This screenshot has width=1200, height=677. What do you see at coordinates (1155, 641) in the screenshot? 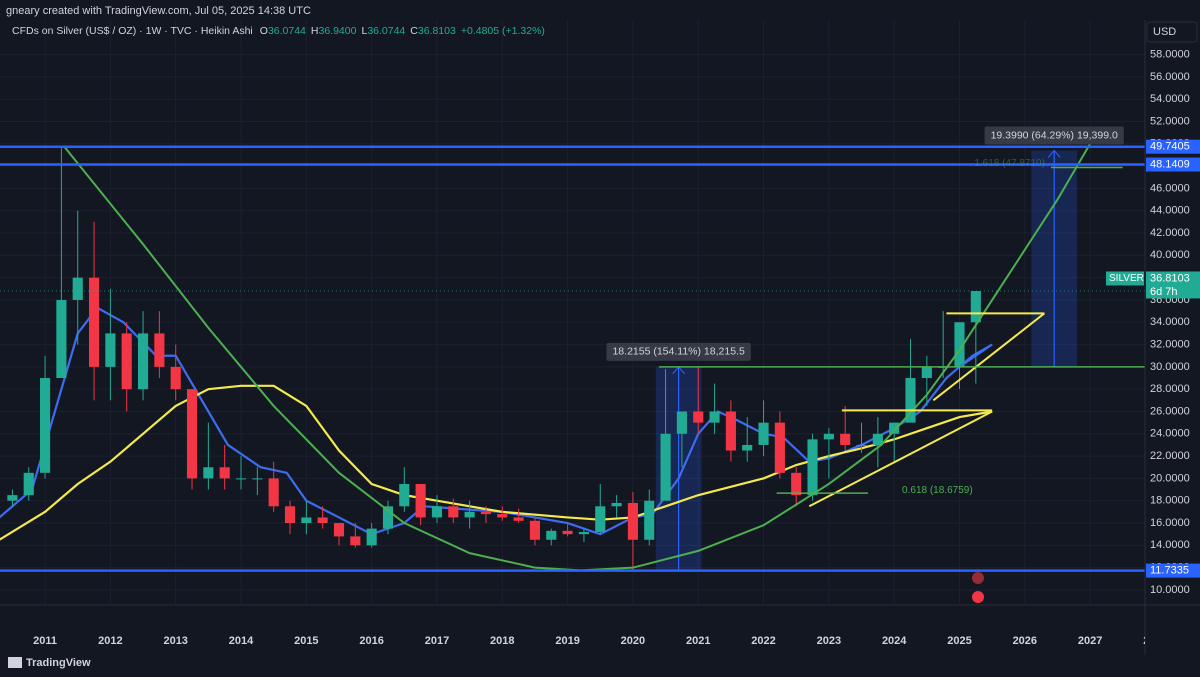
I see `x-tick-label: 2028` at bounding box center [1155, 641].